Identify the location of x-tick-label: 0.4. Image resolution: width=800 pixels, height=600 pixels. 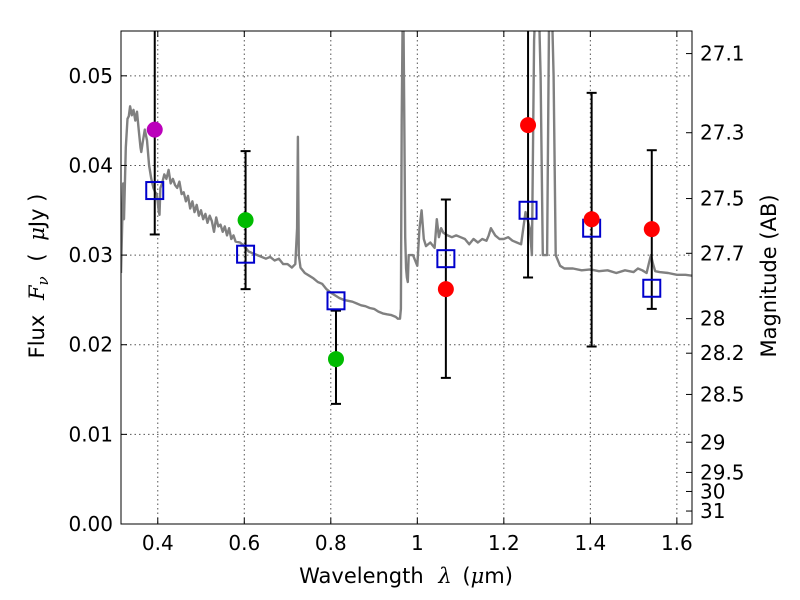
(158, 543).